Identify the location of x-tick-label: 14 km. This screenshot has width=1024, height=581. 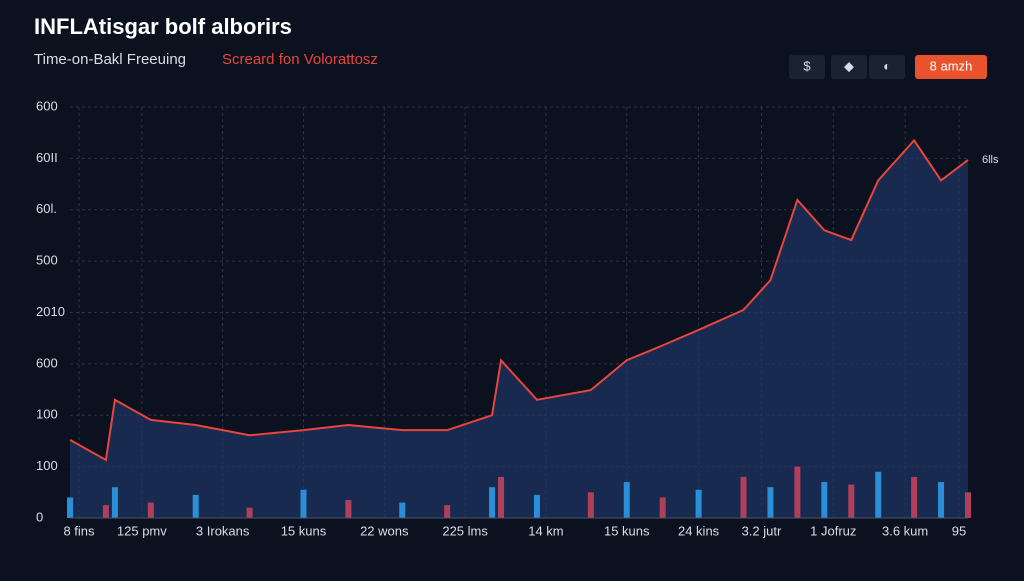
(545, 530).